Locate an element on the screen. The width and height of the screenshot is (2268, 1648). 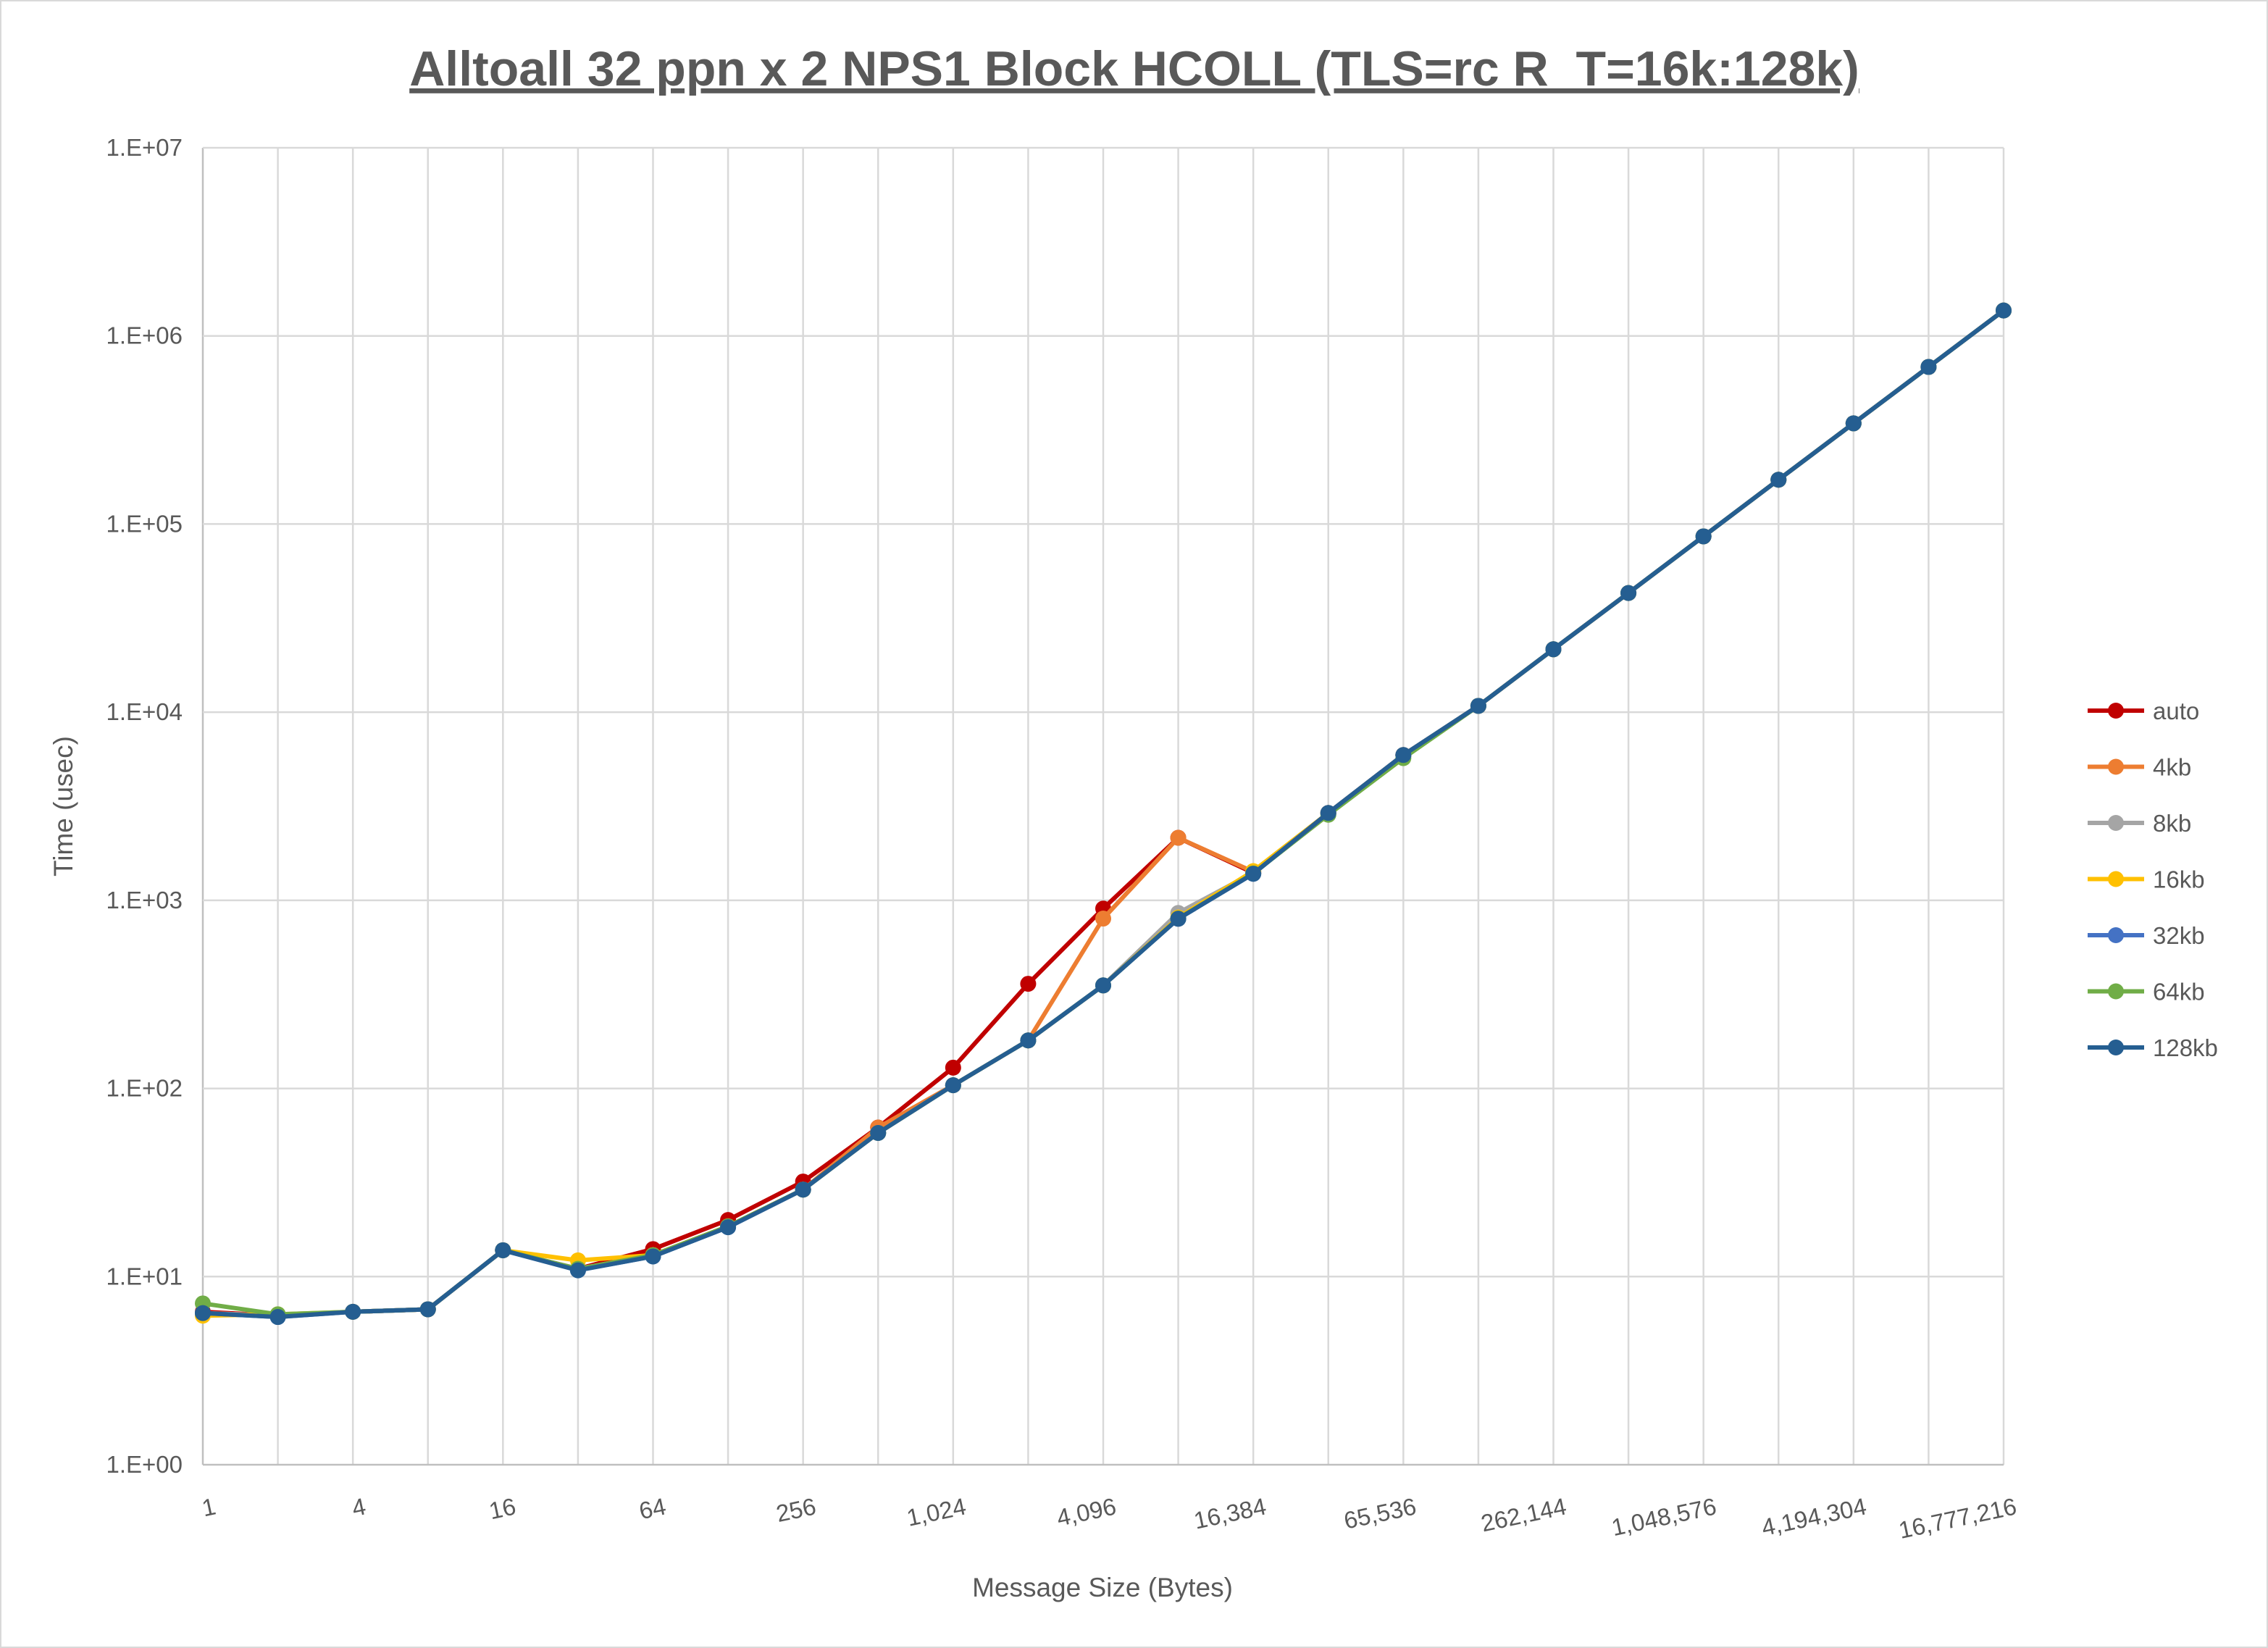
y-tick-label: 1.E+06 is located at coordinates (145, 335).